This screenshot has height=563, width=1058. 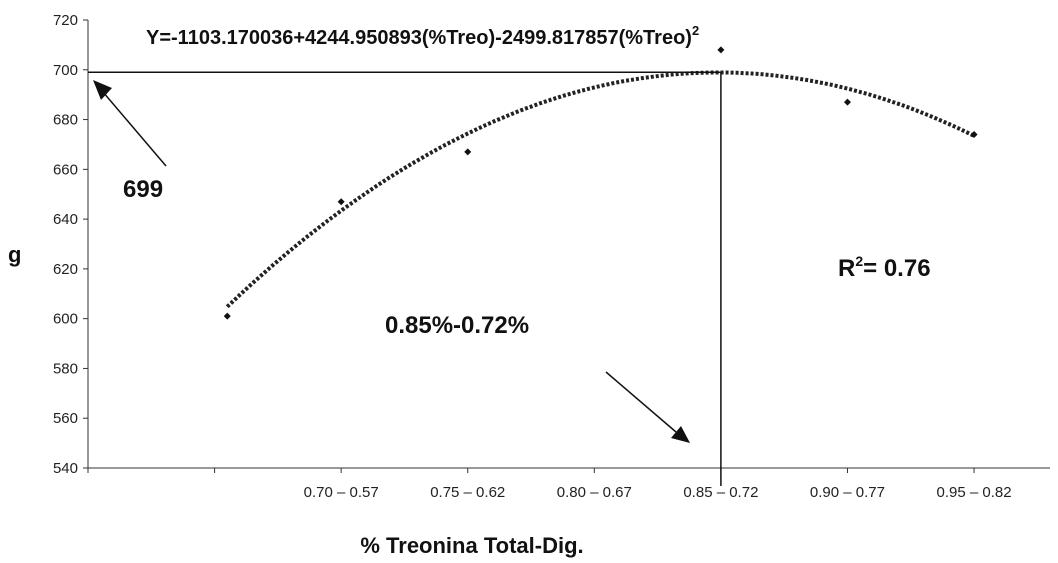 What do you see at coordinates (341, 492) in the screenshot?
I see `x-tick-label: 0.70 – 0.57` at bounding box center [341, 492].